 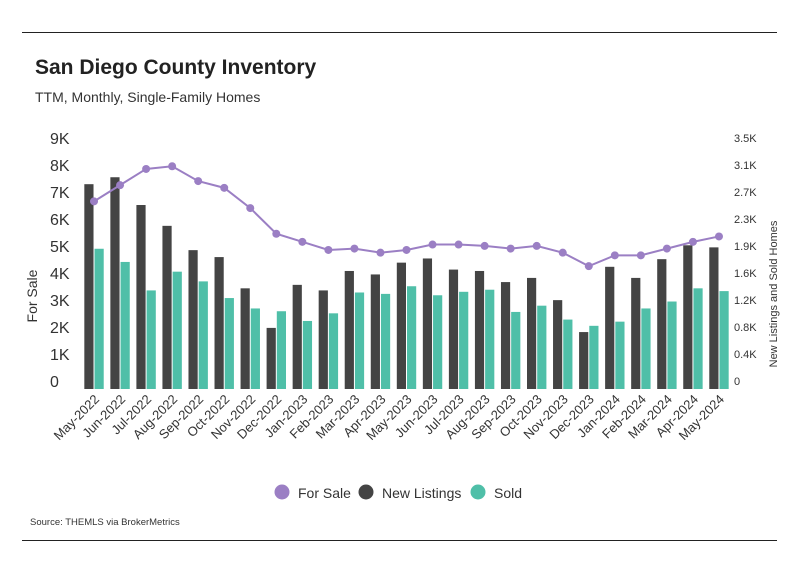 What do you see at coordinates (745, 247) in the screenshot?
I see `right-axis-tick: 1.9K` at bounding box center [745, 247].